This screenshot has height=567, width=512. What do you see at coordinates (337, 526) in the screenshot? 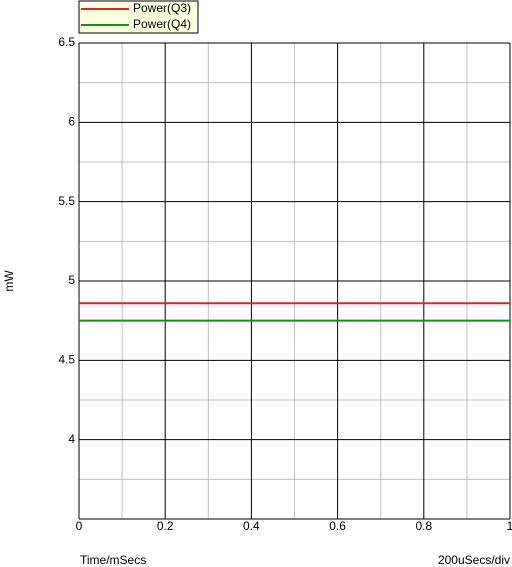
I see `x-tick-label: 0.6` at bounding box center [337, 526].